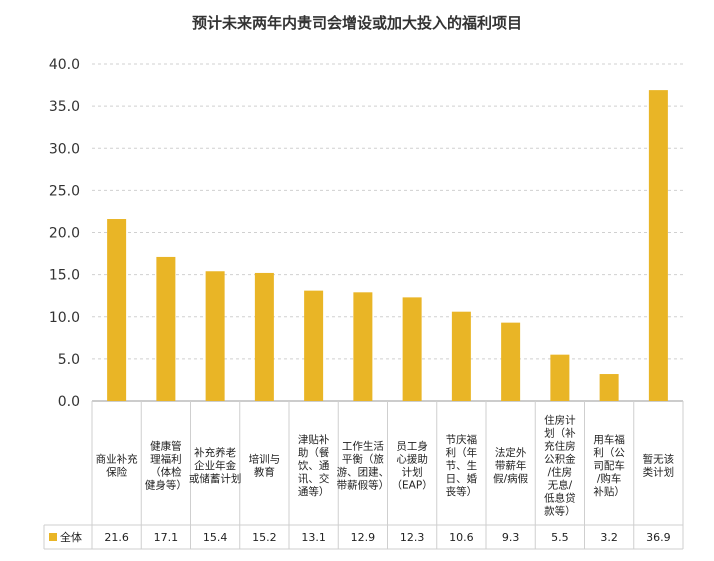 Image resolution: width=714 pixels, height=561 pixels. I want to click on category-label-line: /住房, so click(560, 472).